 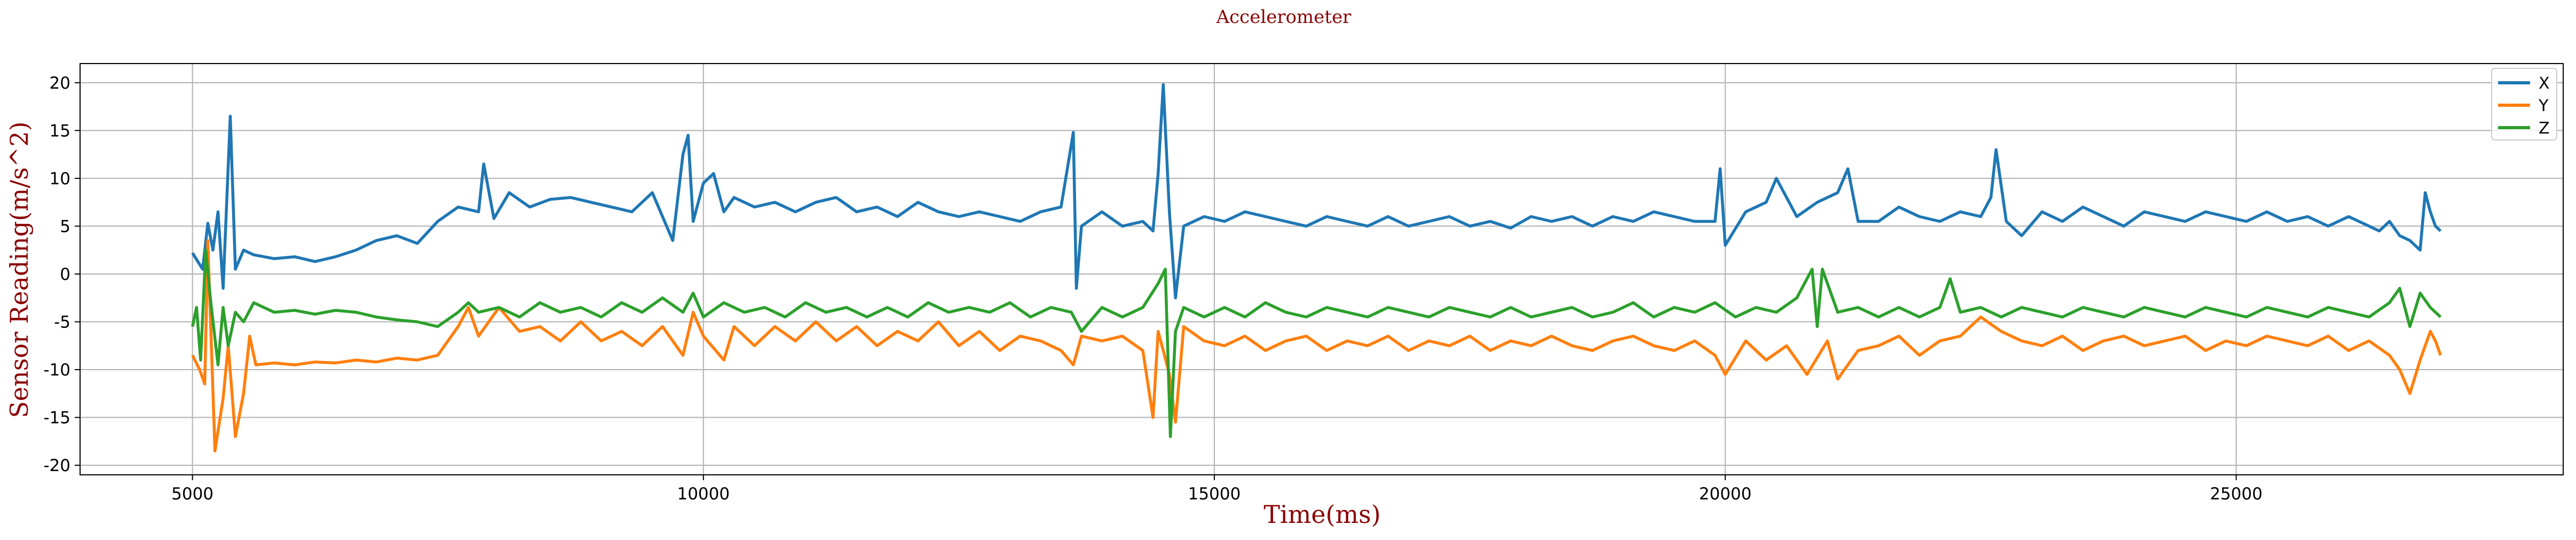 What do you see at coordinates (56, 466) in the screenshot?
I see `y-tick-label: -20` at bounding box center [56, 466].